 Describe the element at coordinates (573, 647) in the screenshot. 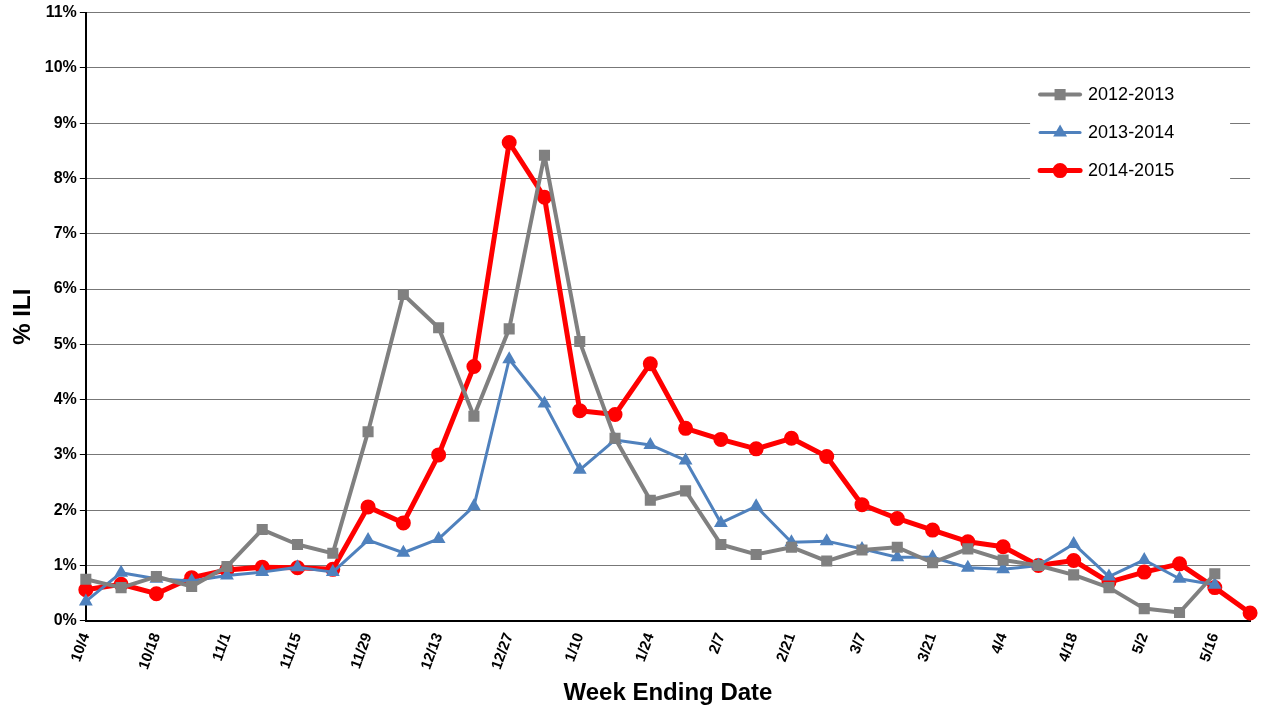

I see `x-tick-label: 1/10` at that location.